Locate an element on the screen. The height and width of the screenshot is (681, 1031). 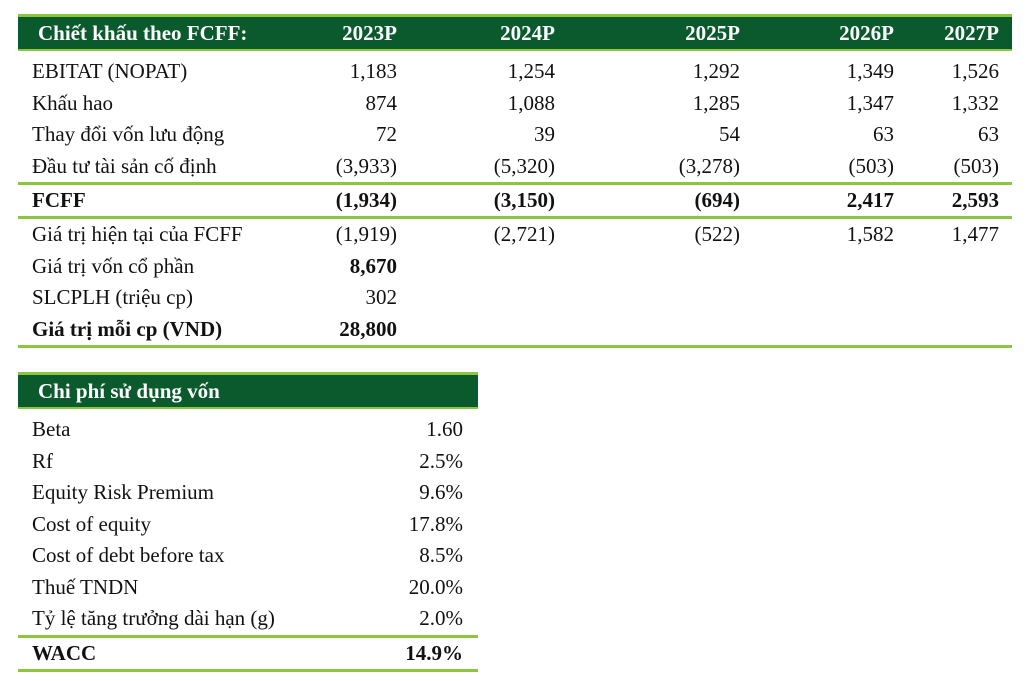
row-value: 1,526 is located at coordinates (975, 71).